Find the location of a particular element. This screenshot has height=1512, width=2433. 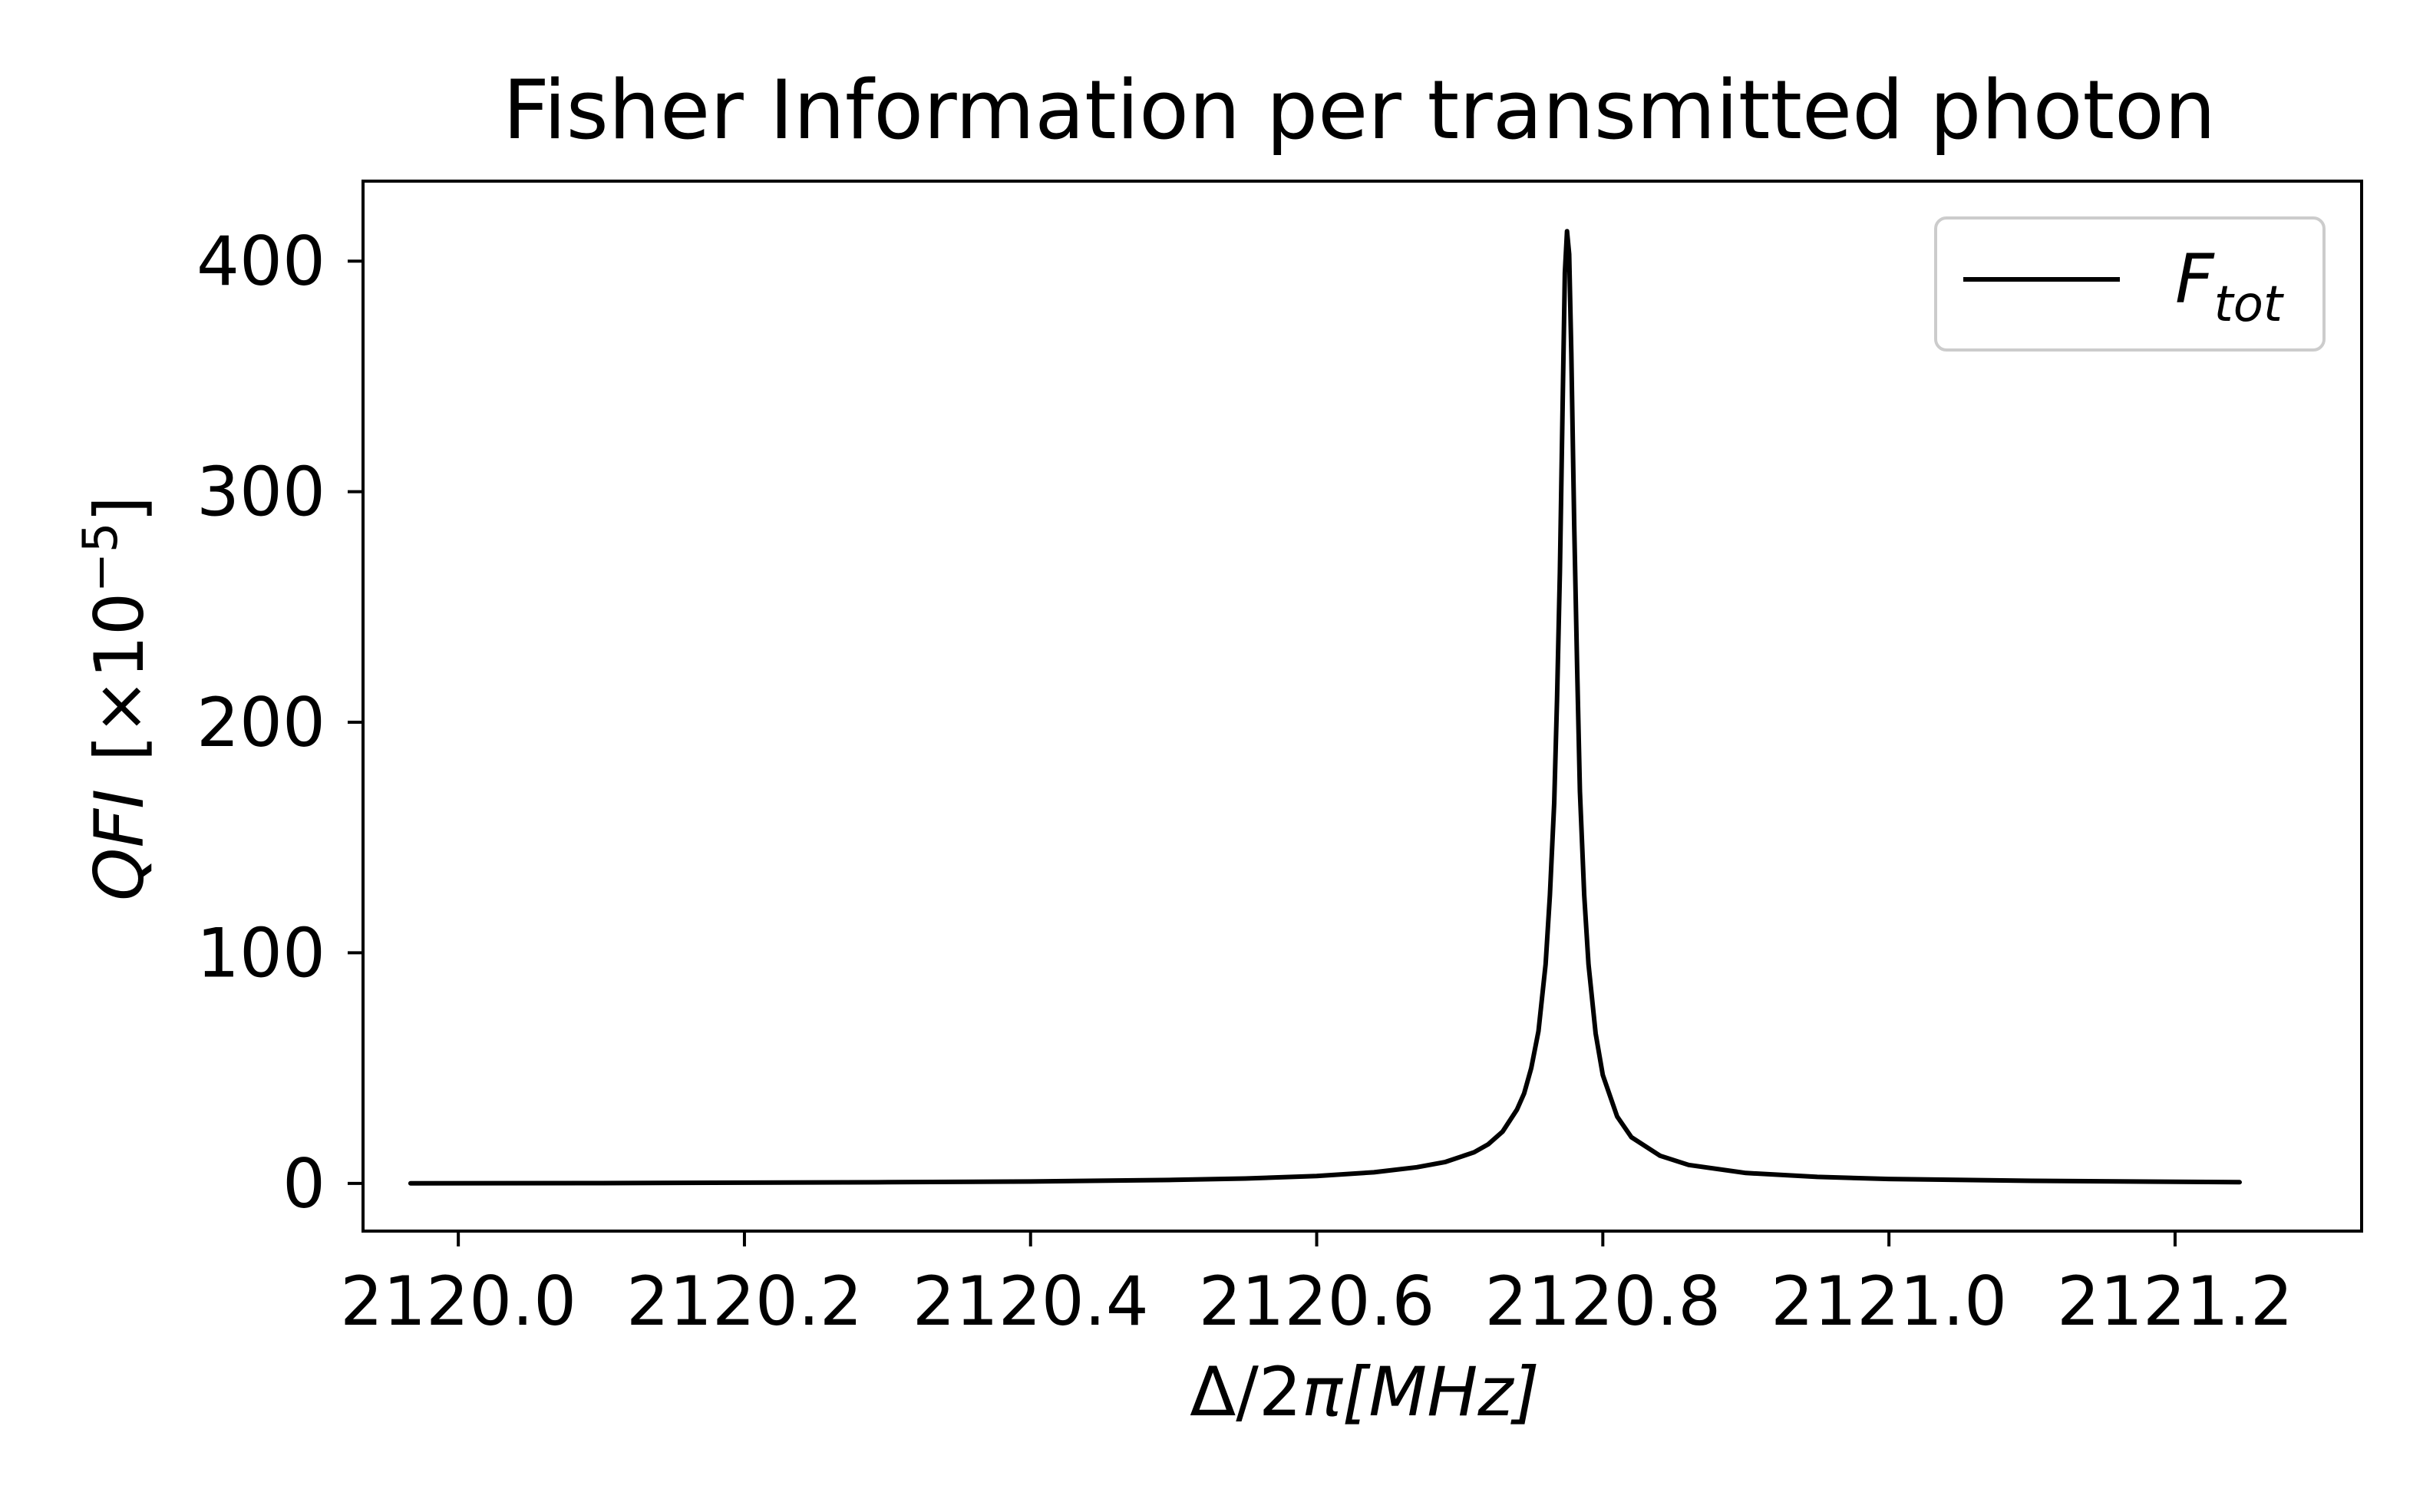

legend: Ftot is located at coordinates (2130, 284).